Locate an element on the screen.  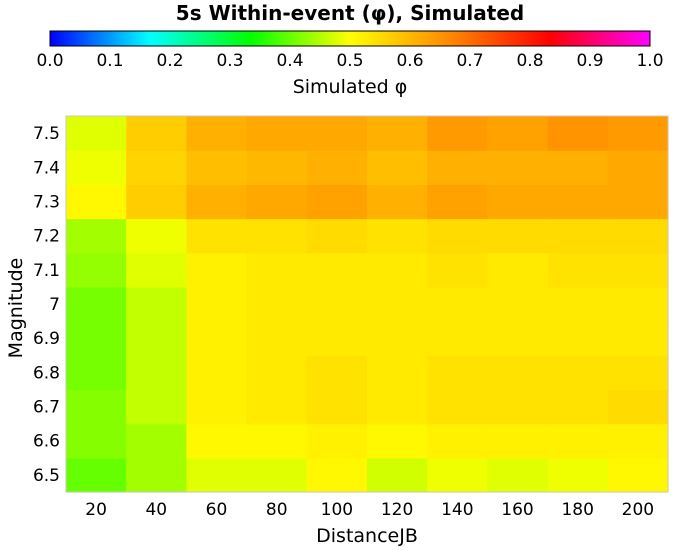
colorbar-tick-label: 0.6 is located at coordinates (409, 61).